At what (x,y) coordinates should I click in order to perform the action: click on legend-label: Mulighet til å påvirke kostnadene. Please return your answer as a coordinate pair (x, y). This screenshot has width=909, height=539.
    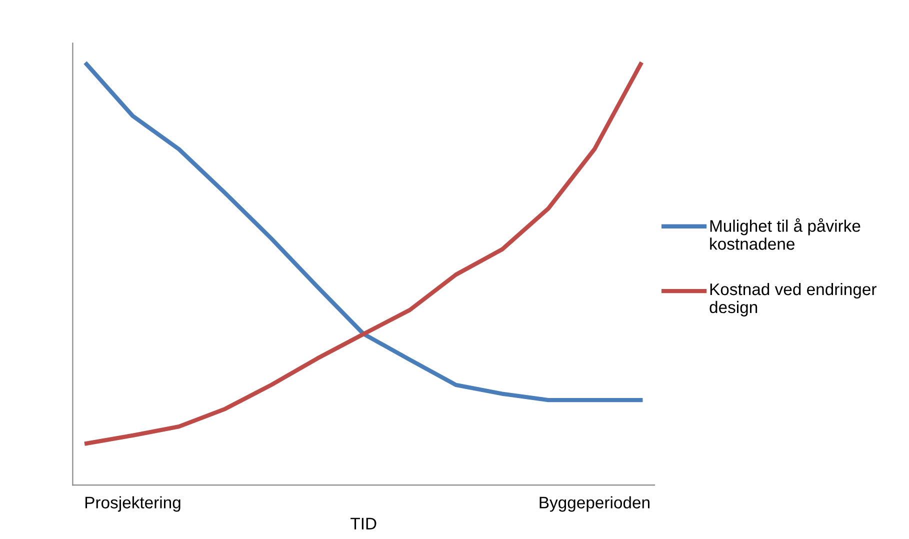
    Looking at the image, I should click on (785, 234).